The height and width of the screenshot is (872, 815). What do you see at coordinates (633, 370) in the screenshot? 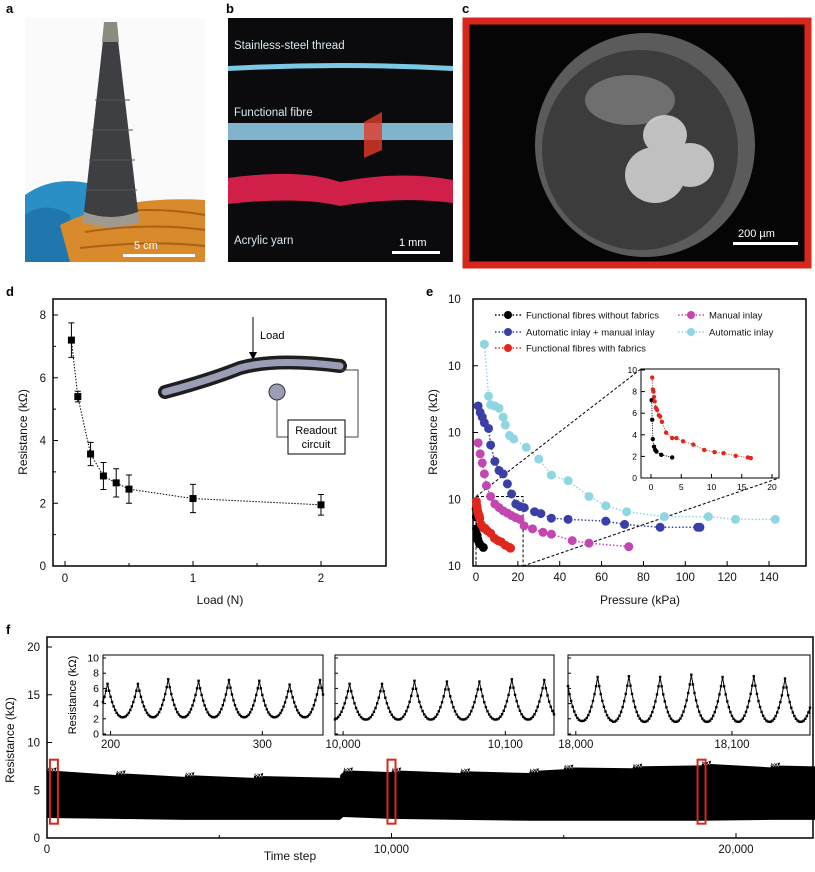
I see `inset-y-tick-label: 10` at bounding box center [633, 370].